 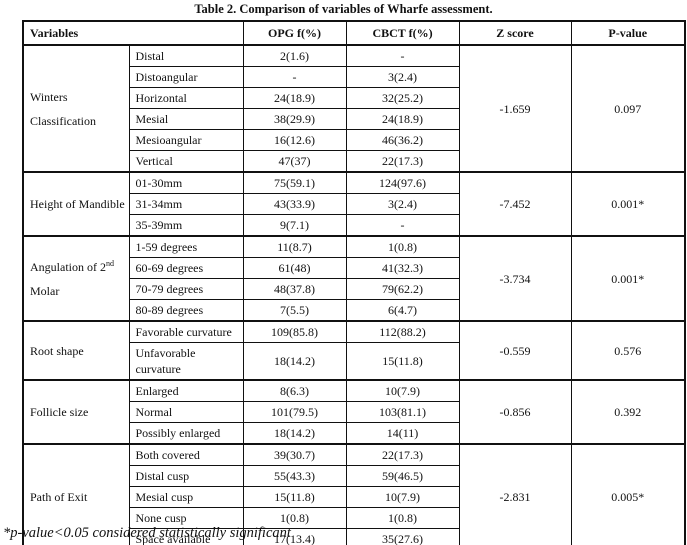 I want to click on col-header-cbct: CBCT f(%), so click(x=402, y=33).